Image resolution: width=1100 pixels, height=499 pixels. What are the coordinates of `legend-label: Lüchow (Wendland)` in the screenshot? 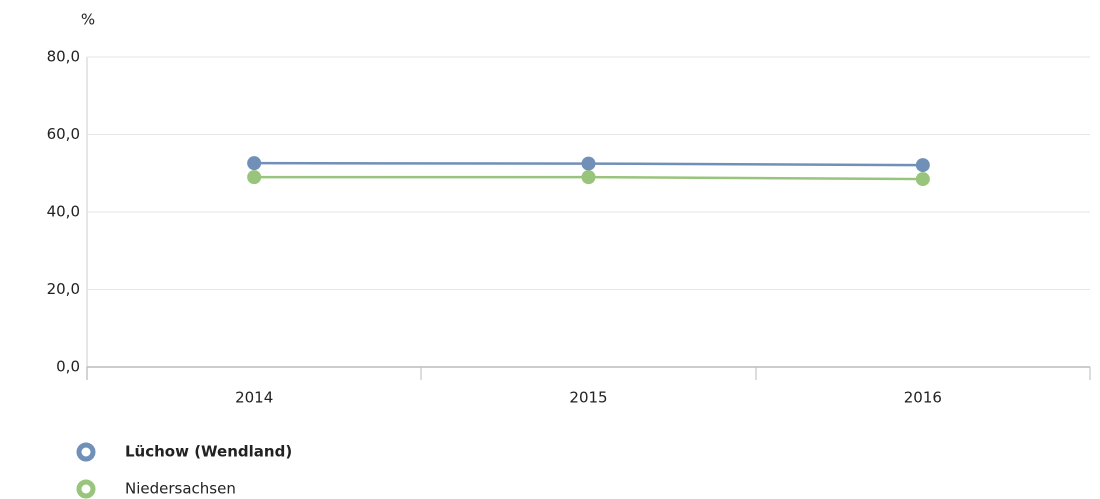 It's located at (208, 452).